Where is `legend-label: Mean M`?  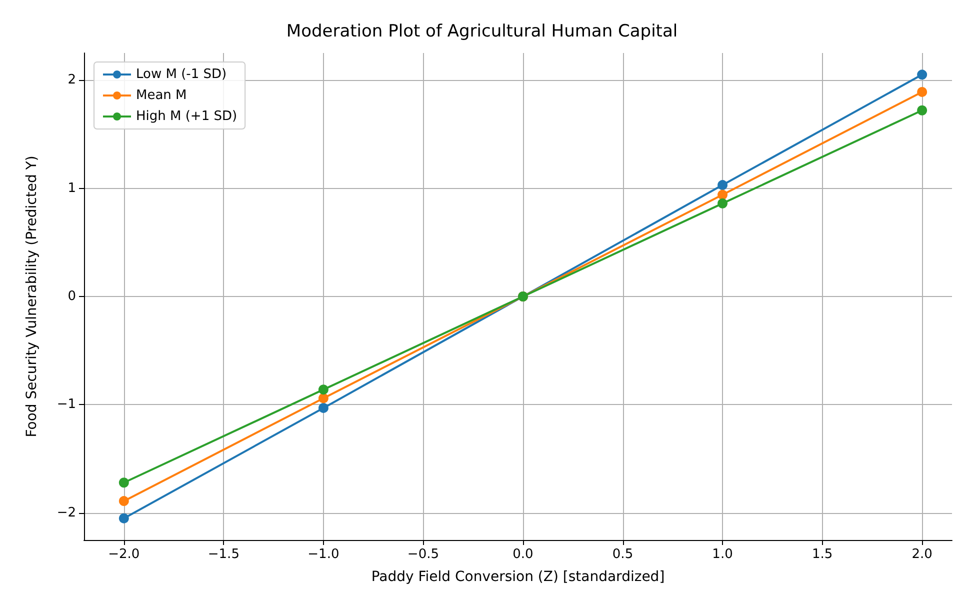 legend-label: Mean M is located at coordinates (161, 95).